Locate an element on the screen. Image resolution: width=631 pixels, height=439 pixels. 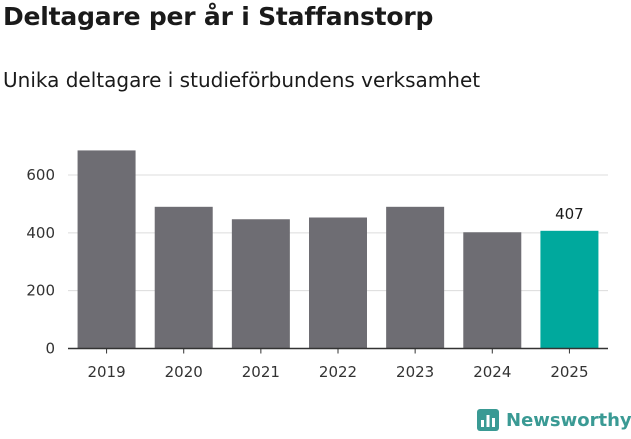
data-label-2025: 407 is located at coordinates (569, 214).